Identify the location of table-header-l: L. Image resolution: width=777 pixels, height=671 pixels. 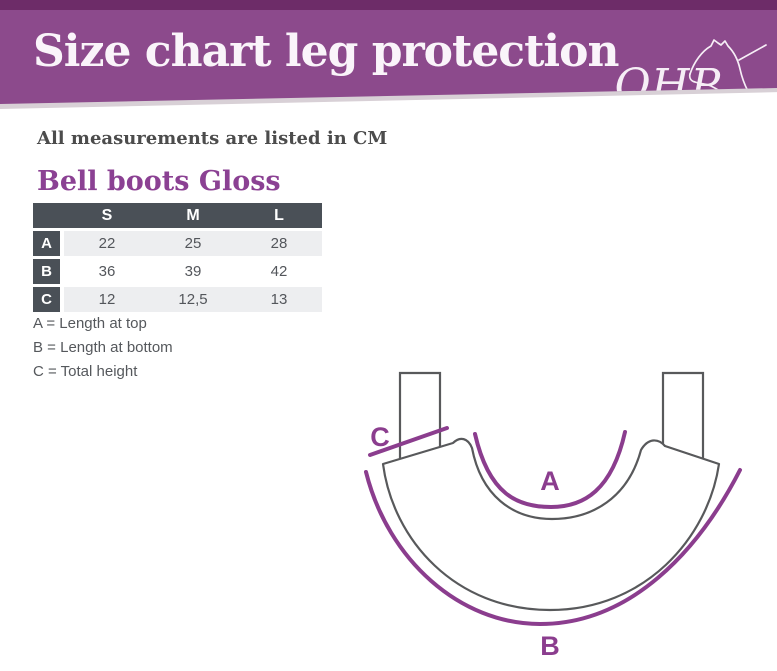
(279, 215).